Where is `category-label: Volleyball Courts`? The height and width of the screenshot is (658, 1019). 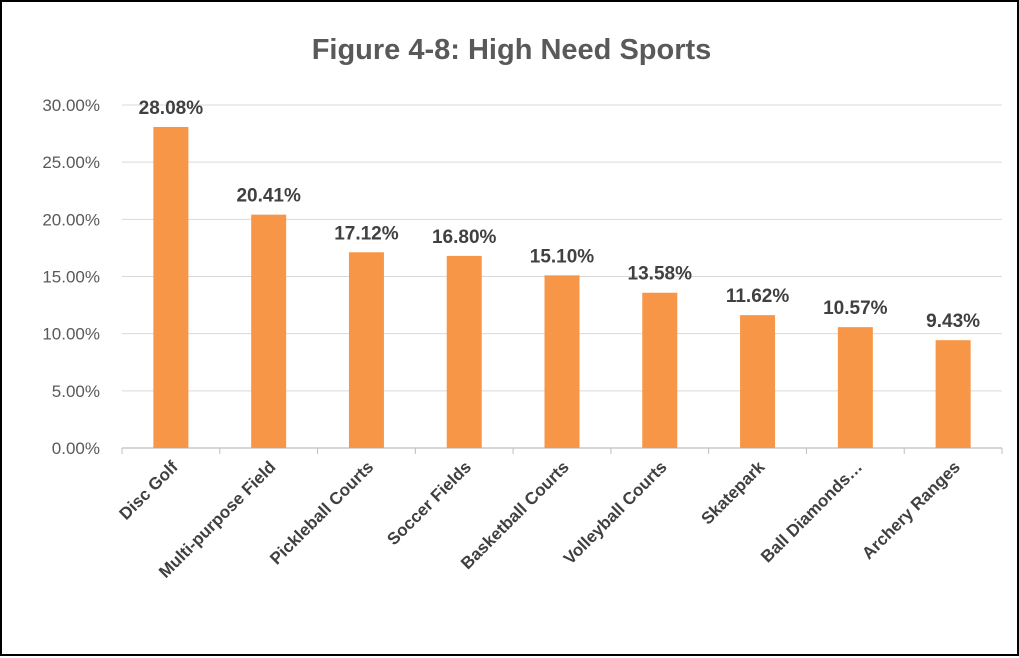 category-label: Volleyball Courts is located at coordinates (615, 512).